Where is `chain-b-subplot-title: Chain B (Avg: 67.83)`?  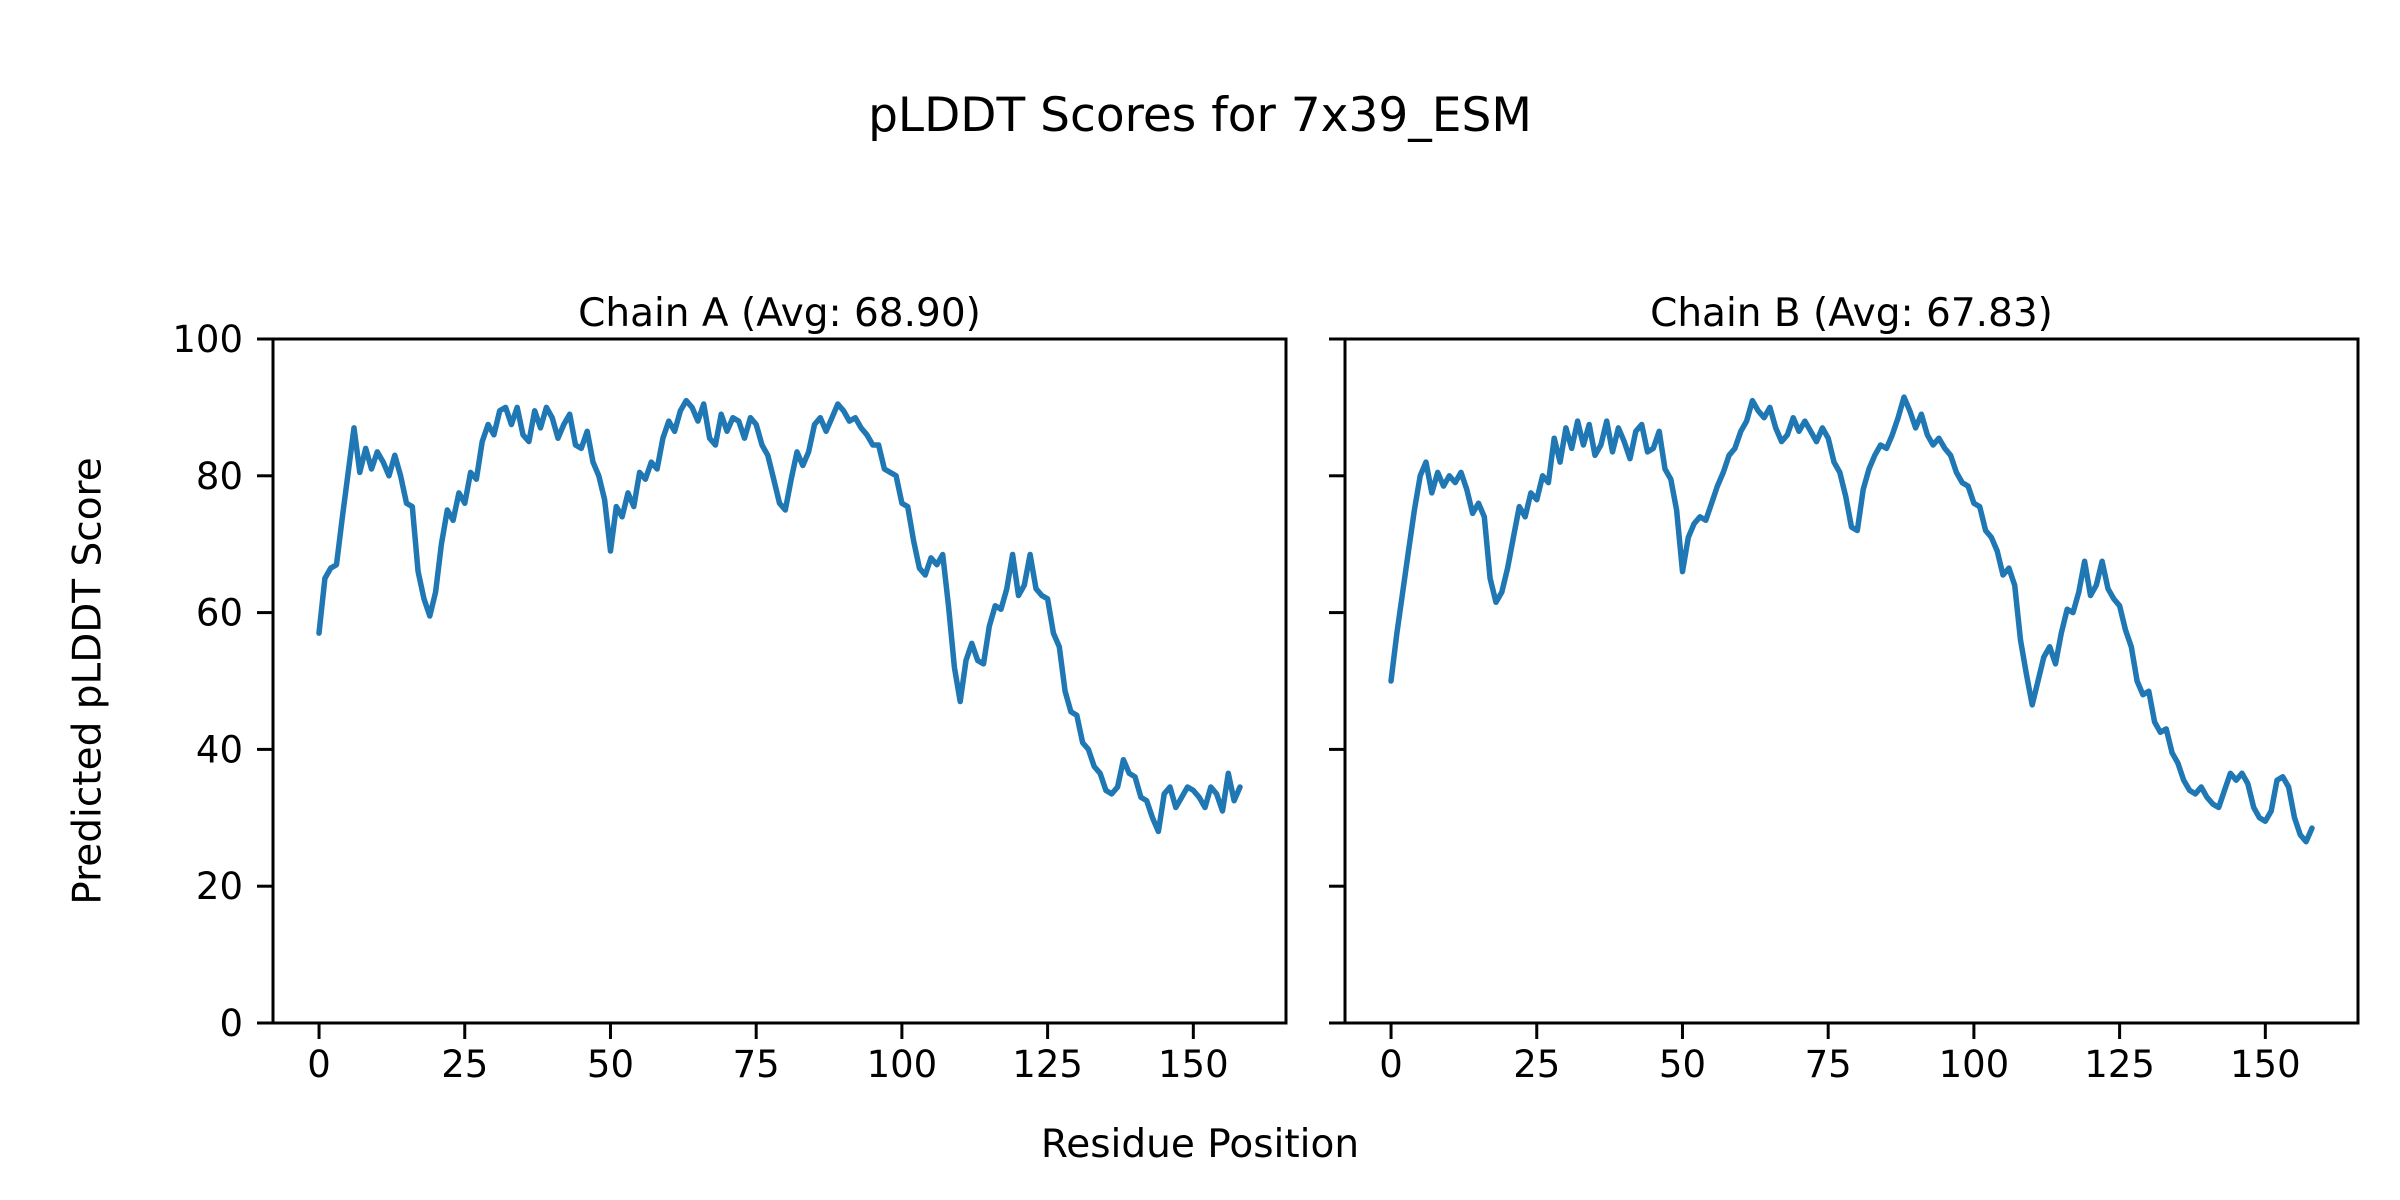 chain-b-subplot-title: Chain B (Avg: 67.83) is located at coordinates (1851, 313).